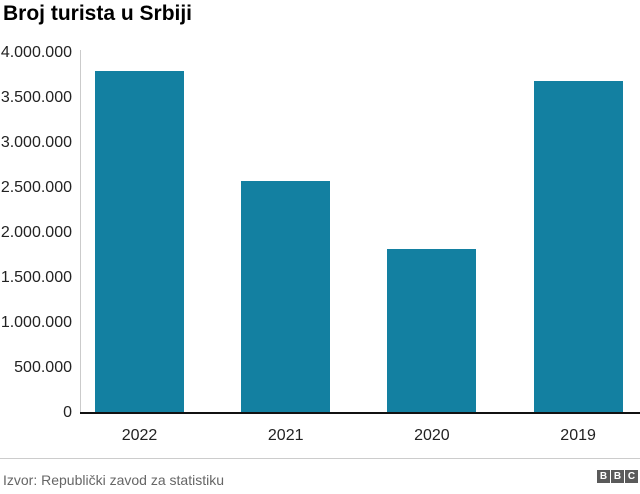 Image resolution: width=640 pixels, height=494 pixels. I want to click on x-axis-tick-label: 2020, so click(432, 435).